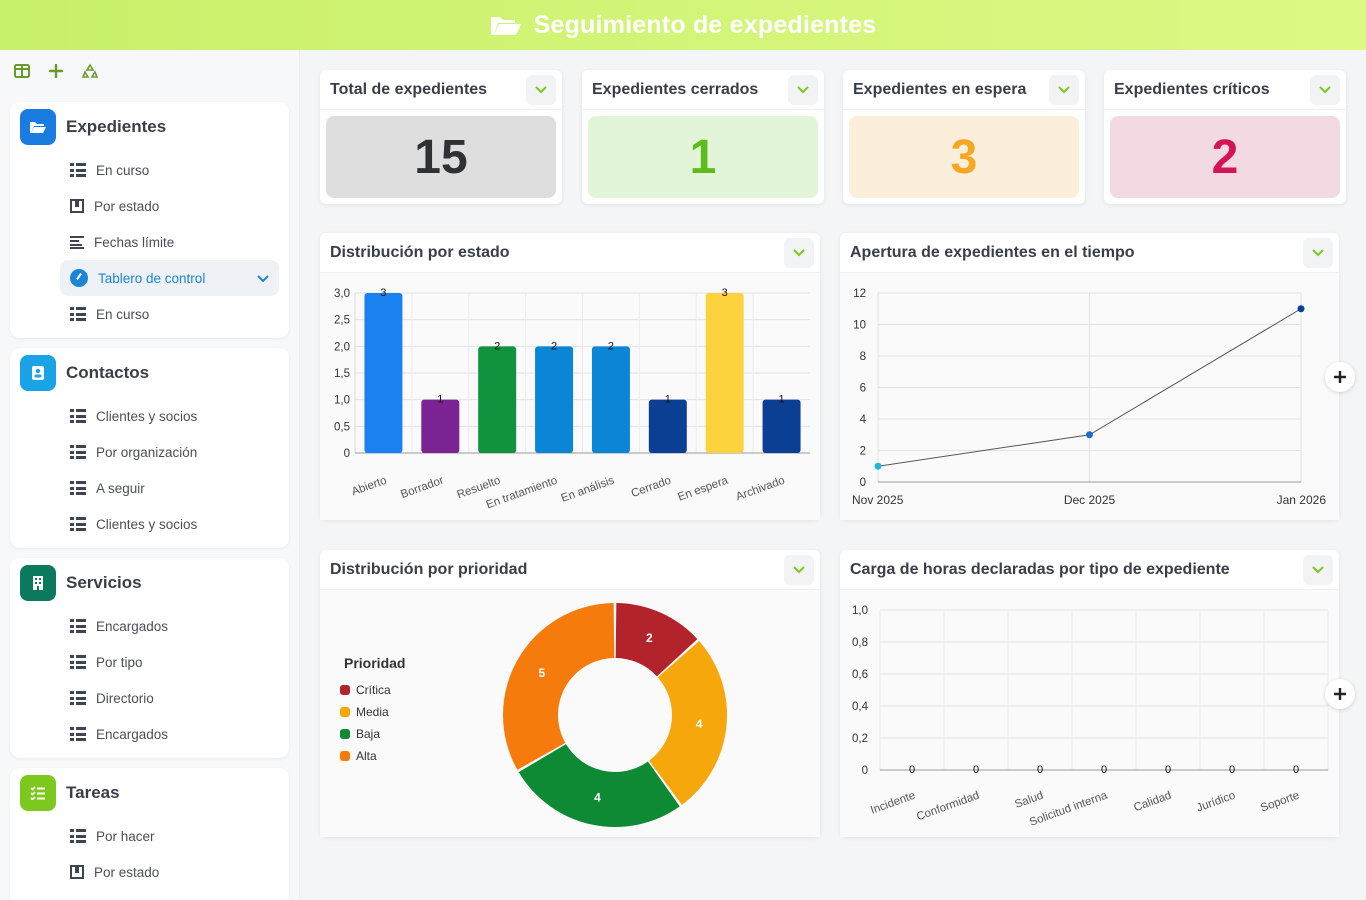  I want to click on legend-label: Alta, so click(366, 756).